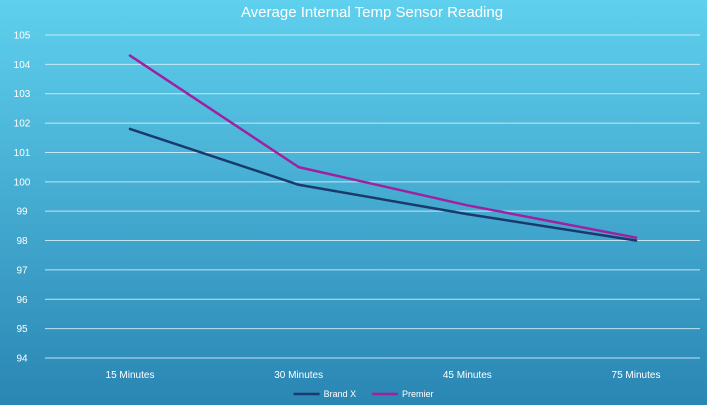 The image size is (707, 405). What do you see at coordinates (22, 94) in the screenshot?
I see `y-tick-label: 103` at bounding box center [22, 94].